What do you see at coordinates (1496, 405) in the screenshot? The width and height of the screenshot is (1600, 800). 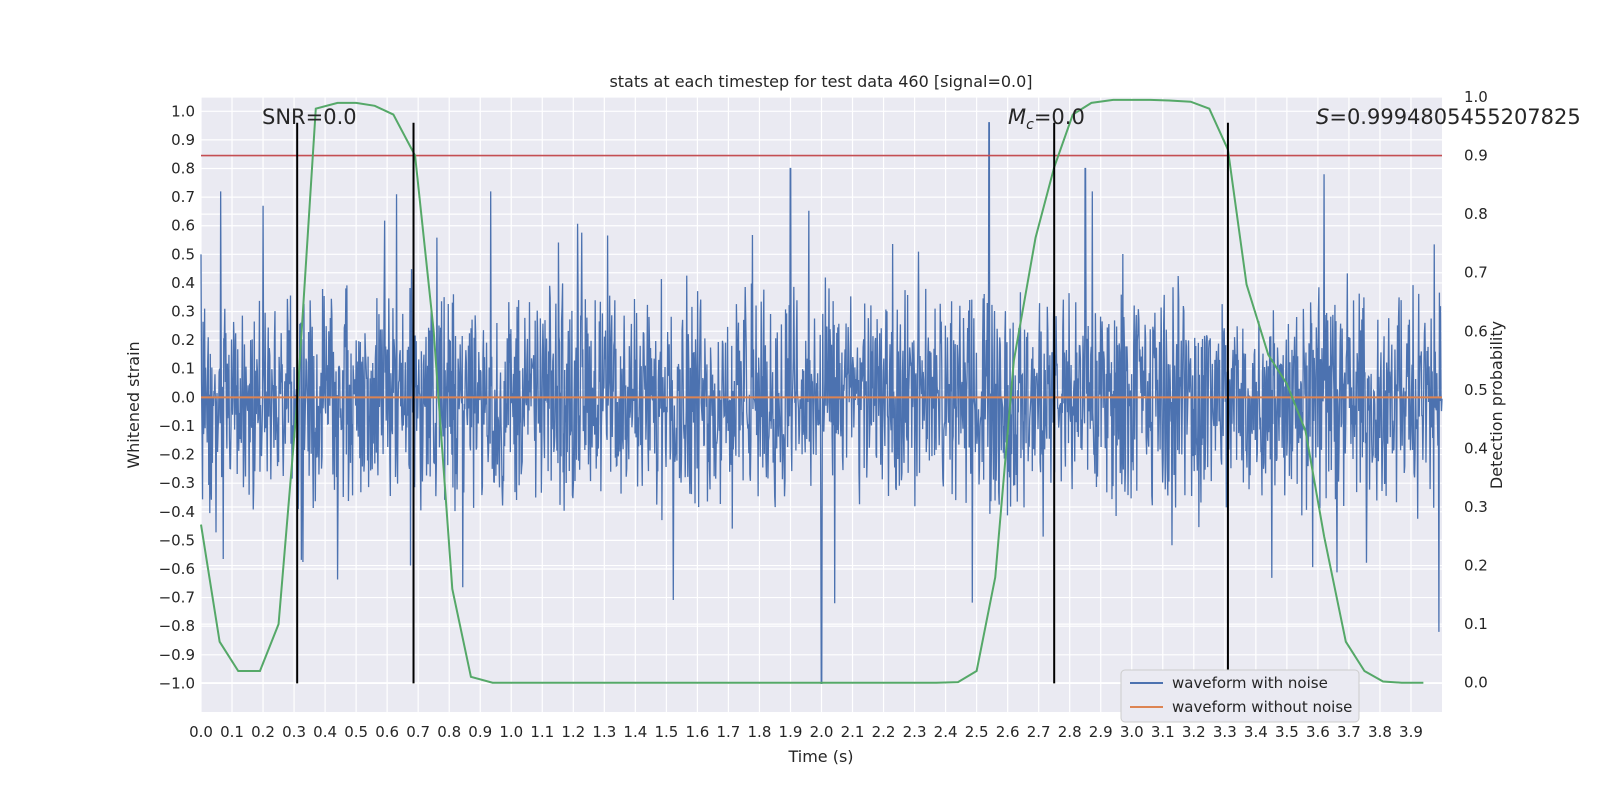 I see `y2-axis-label: Detection probability` at bounding box center [1496, 405].